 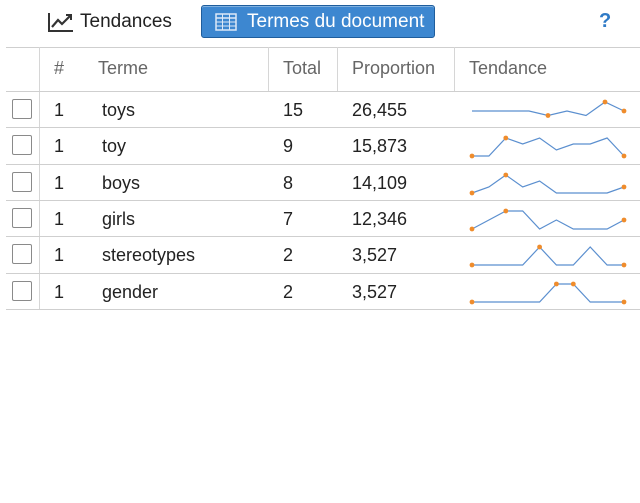 What do you see at coordinates (380, 182) in the screenshot?
I see `cell-proportion: 14,109` at bounding box center [380, 182].